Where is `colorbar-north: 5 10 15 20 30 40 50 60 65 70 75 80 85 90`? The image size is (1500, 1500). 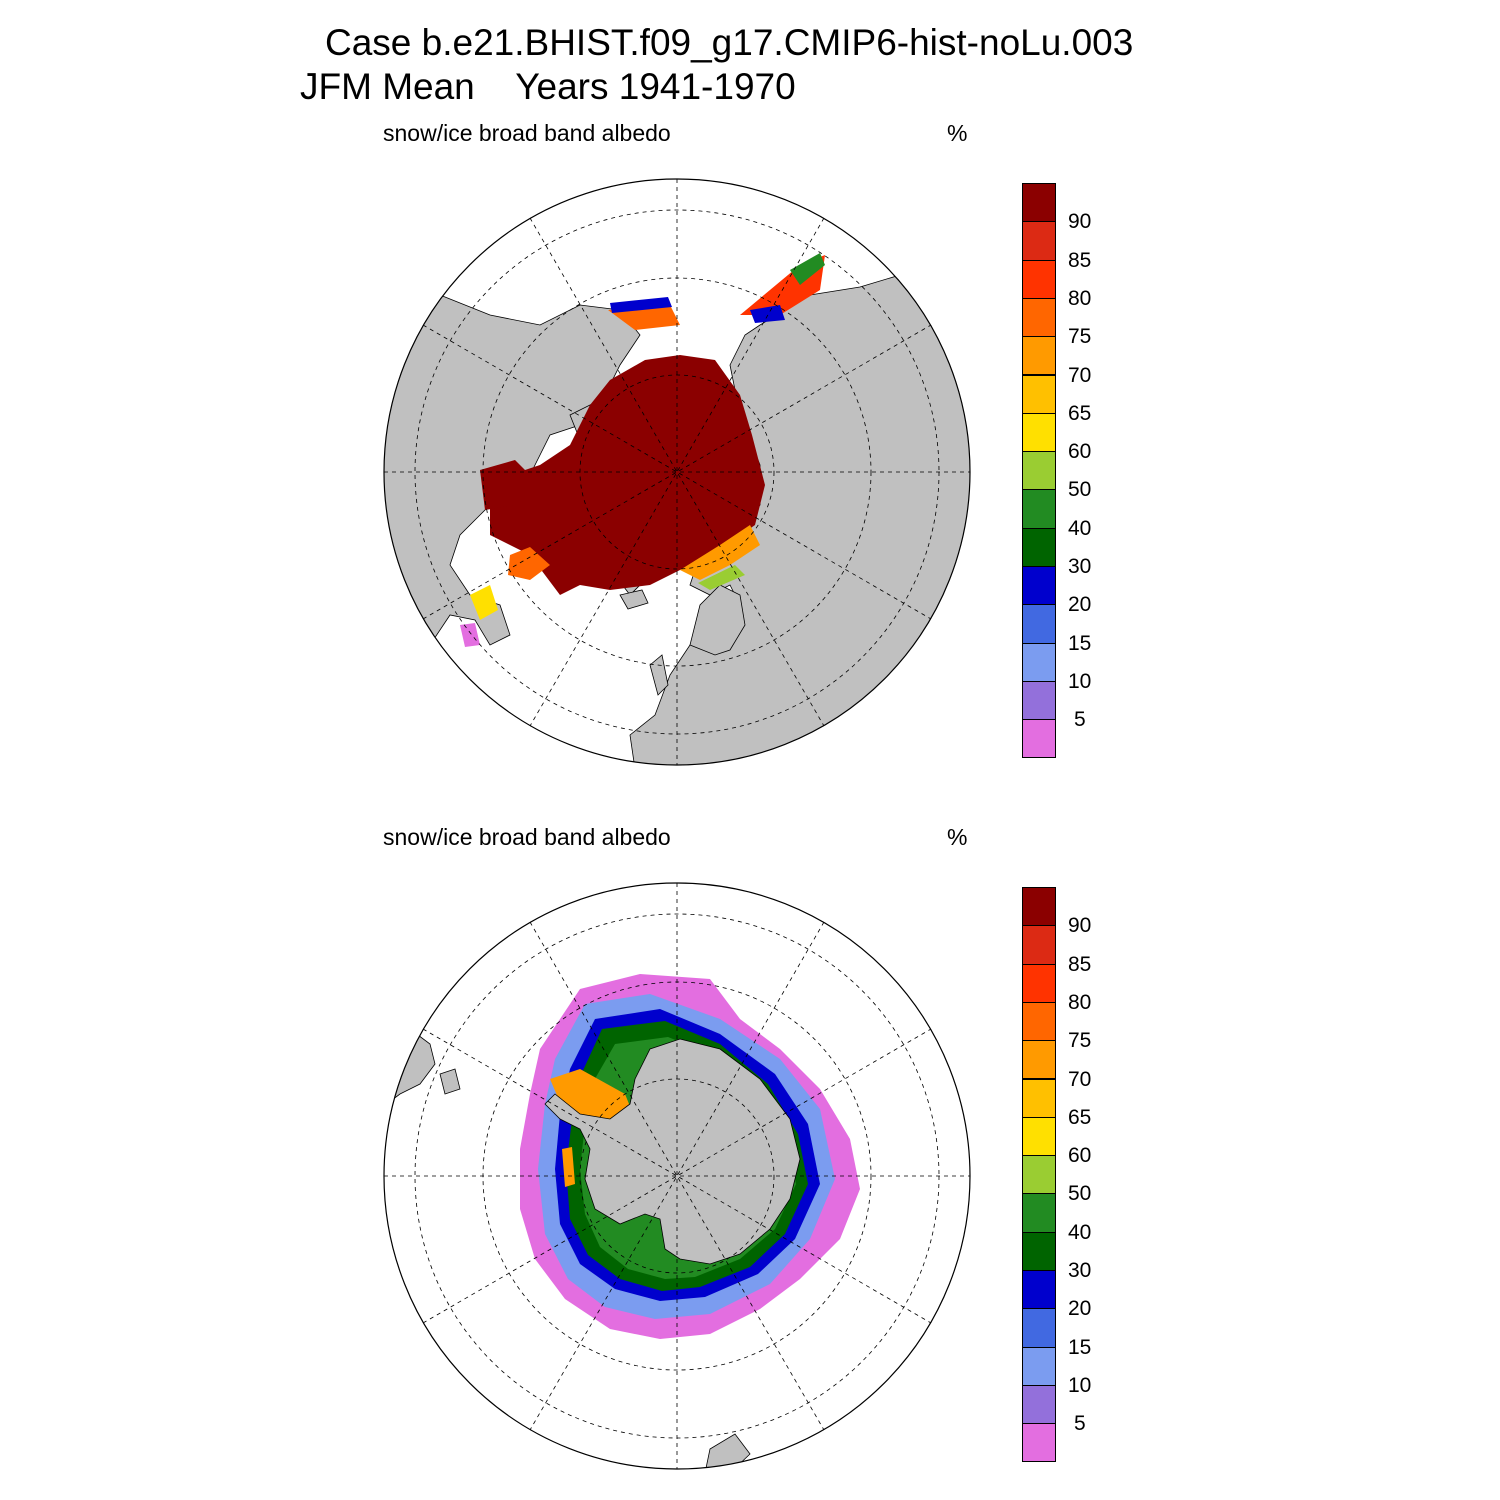
colorbar-north: 5 10 15 20 30 40 50 60 65 70 75 80 85 90 is located at coordinates (1087, 471).